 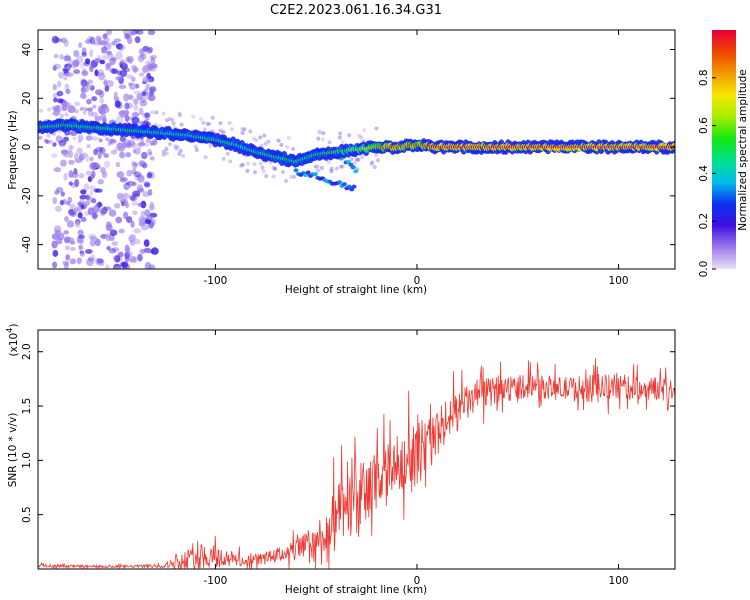 What do you see at coordinates (9, 330) in the screenshot?
I see `snr-multiplier-exp: 4` at bounding box center [9, 330].